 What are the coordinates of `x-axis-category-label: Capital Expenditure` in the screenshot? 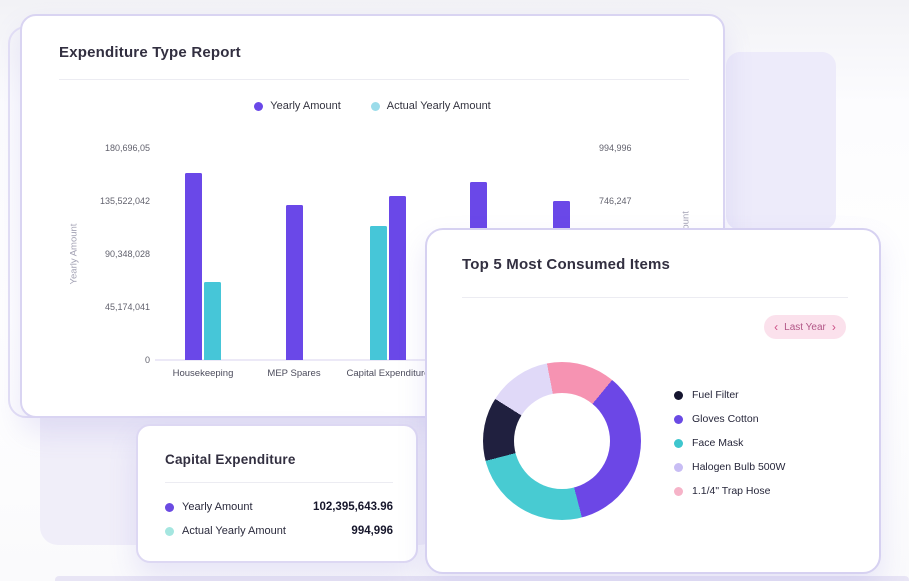 It's located at (388, 373).